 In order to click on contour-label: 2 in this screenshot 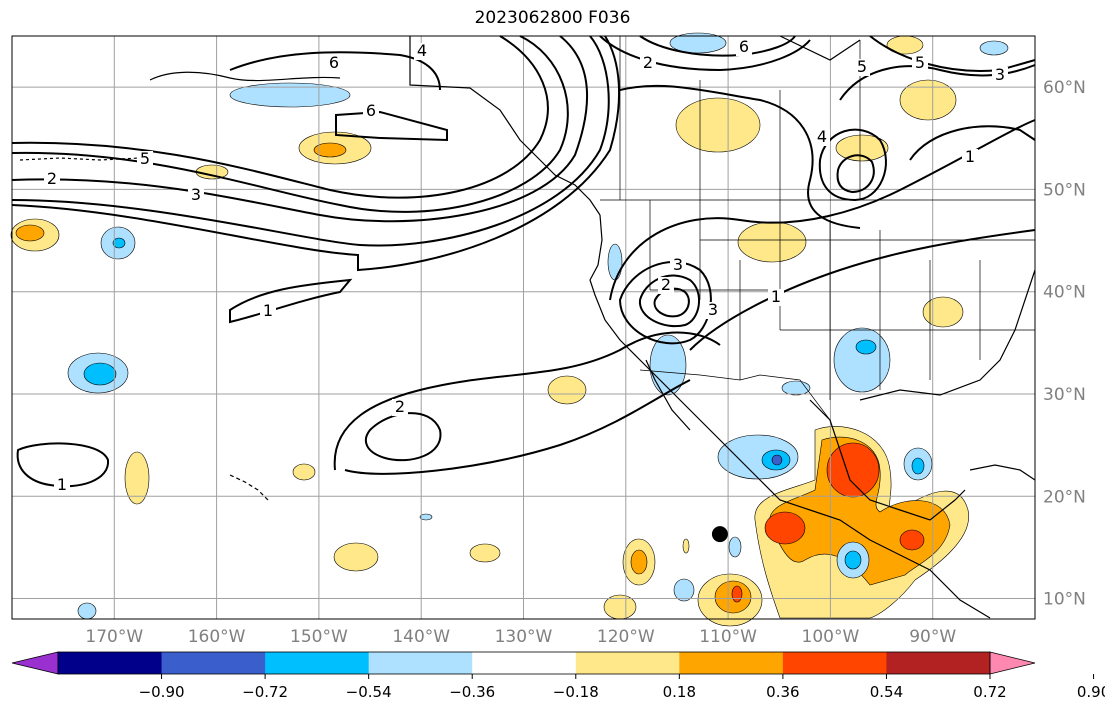, I will do `click(666, 284)`.